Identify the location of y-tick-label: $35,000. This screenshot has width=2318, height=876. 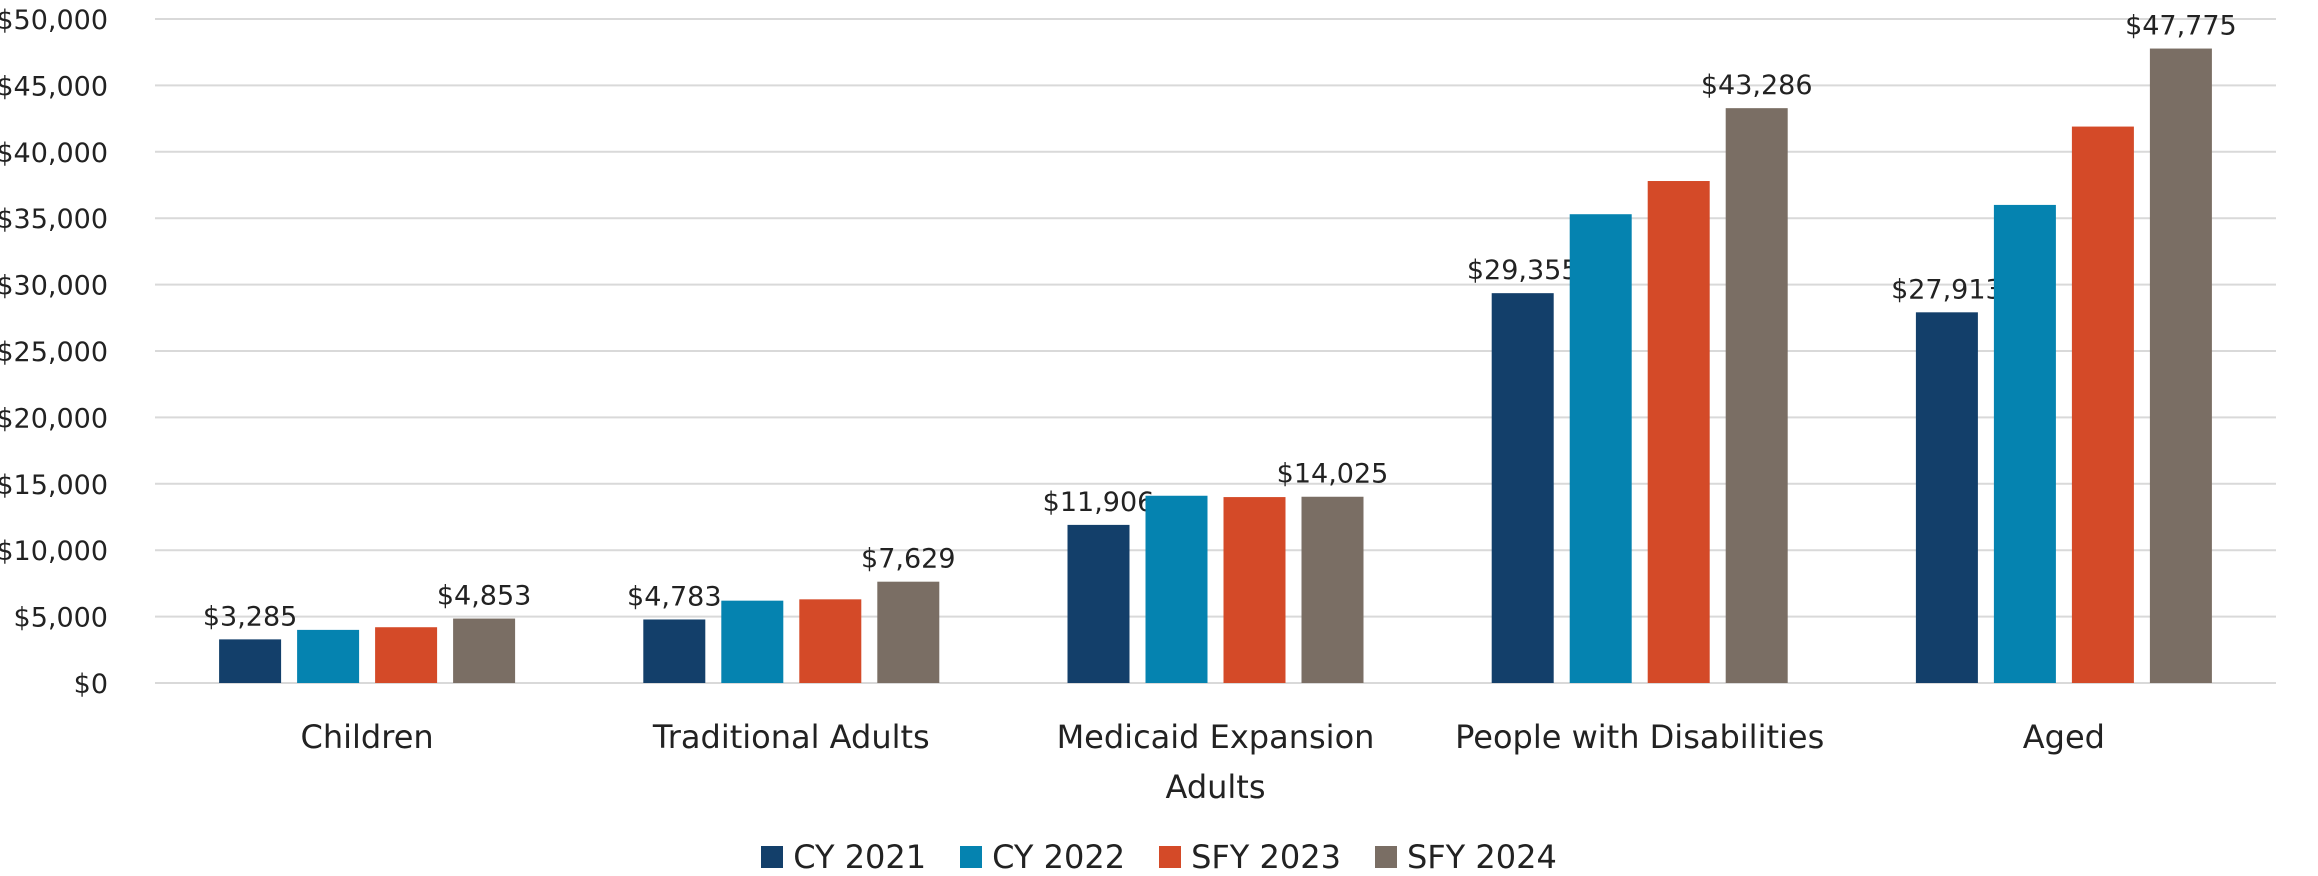
(54, 219).